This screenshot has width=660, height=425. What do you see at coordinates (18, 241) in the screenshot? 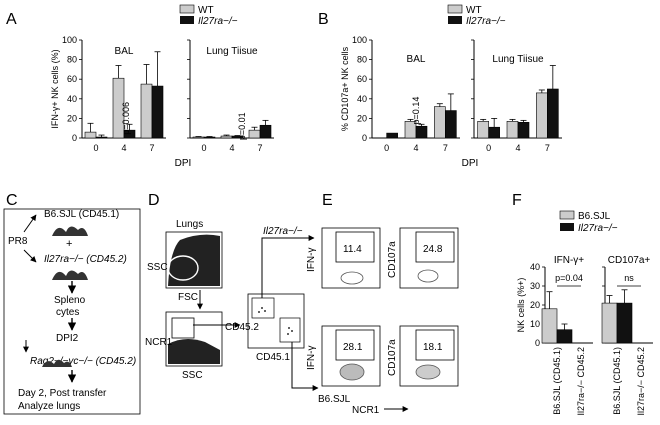
I see `pr8-label: PR8` at bounding box center [18, 241].